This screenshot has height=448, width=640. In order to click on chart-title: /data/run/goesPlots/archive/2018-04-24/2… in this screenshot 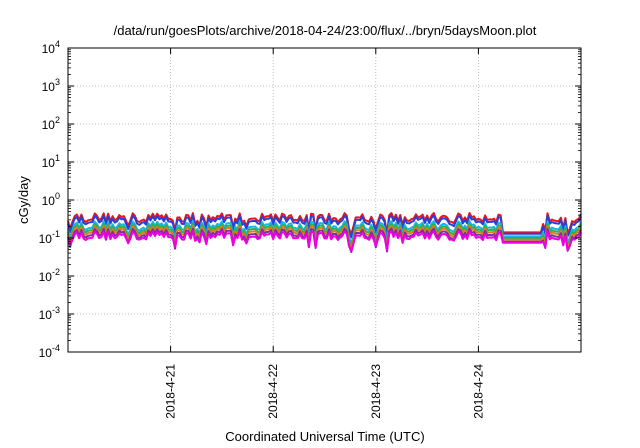, I will do `click(325, 30)`.